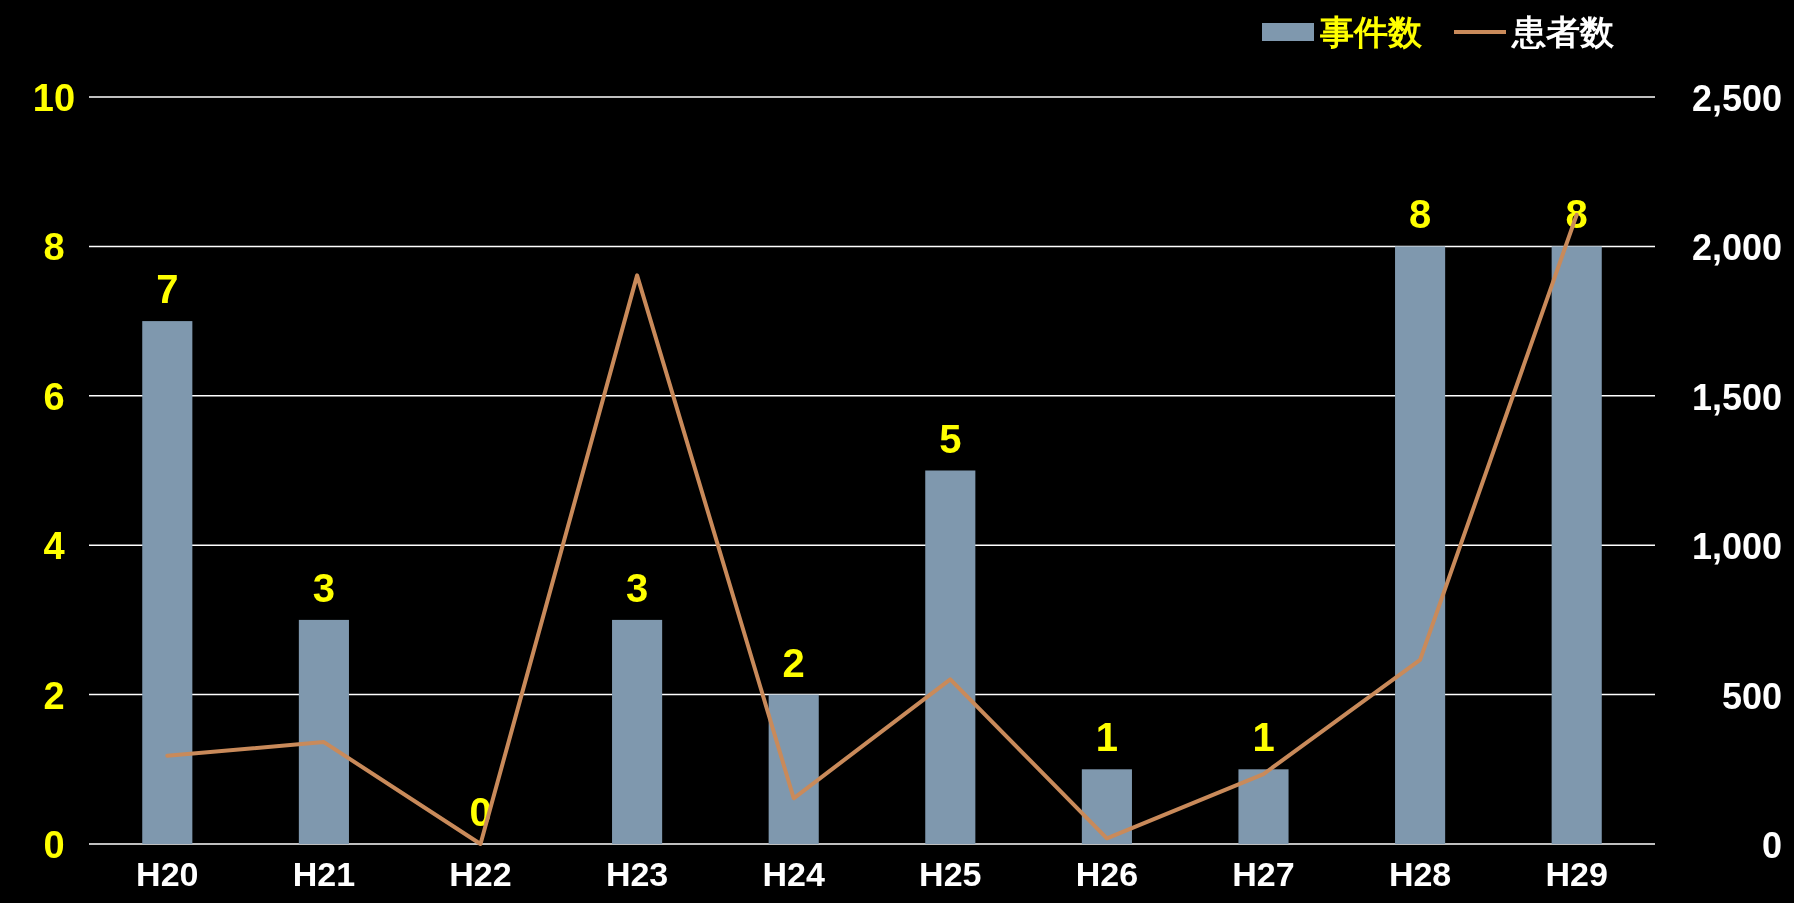 The width and height of the screenshot is (1794, 903). Describe the element at coordinates (54, 546) in the screenshot. I see `y-tick-label: 4` at that location.